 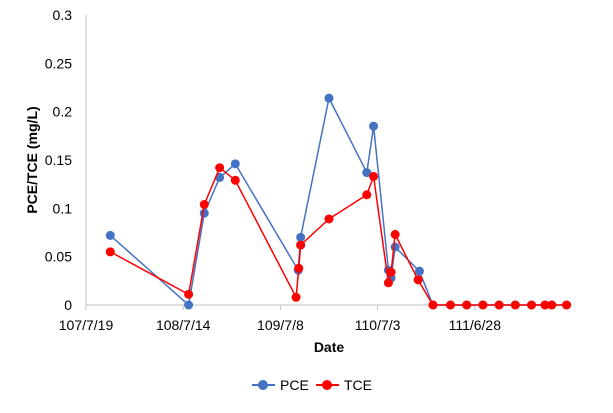 What do you see at coordinates (280, 325) in the screenshot?
I see `x-tick-label: 109/7/8` at bounding box center [280, 325].